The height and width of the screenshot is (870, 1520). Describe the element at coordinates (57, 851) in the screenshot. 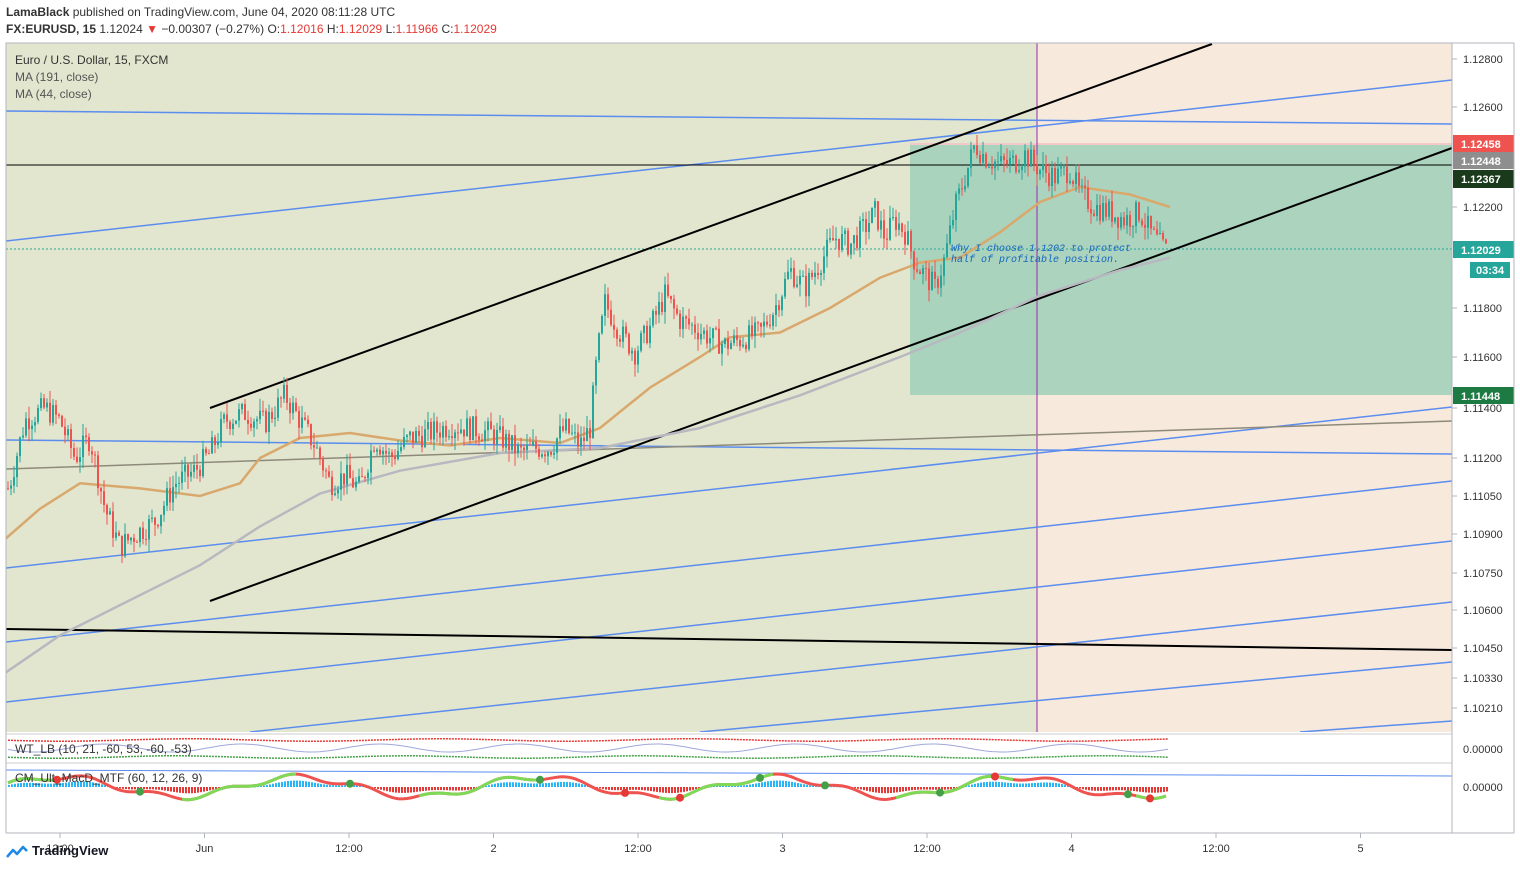

I see `footer-brand: TradingView` at that location.